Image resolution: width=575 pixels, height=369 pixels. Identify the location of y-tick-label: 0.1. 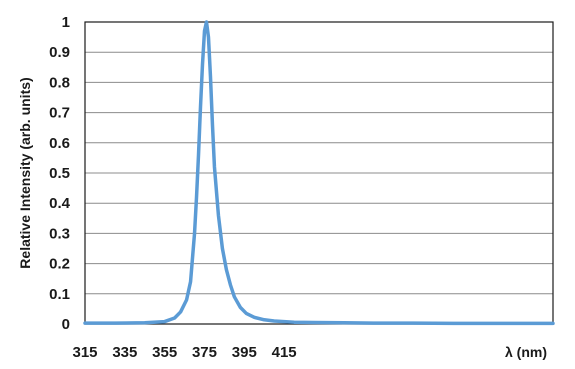
(59, 294).